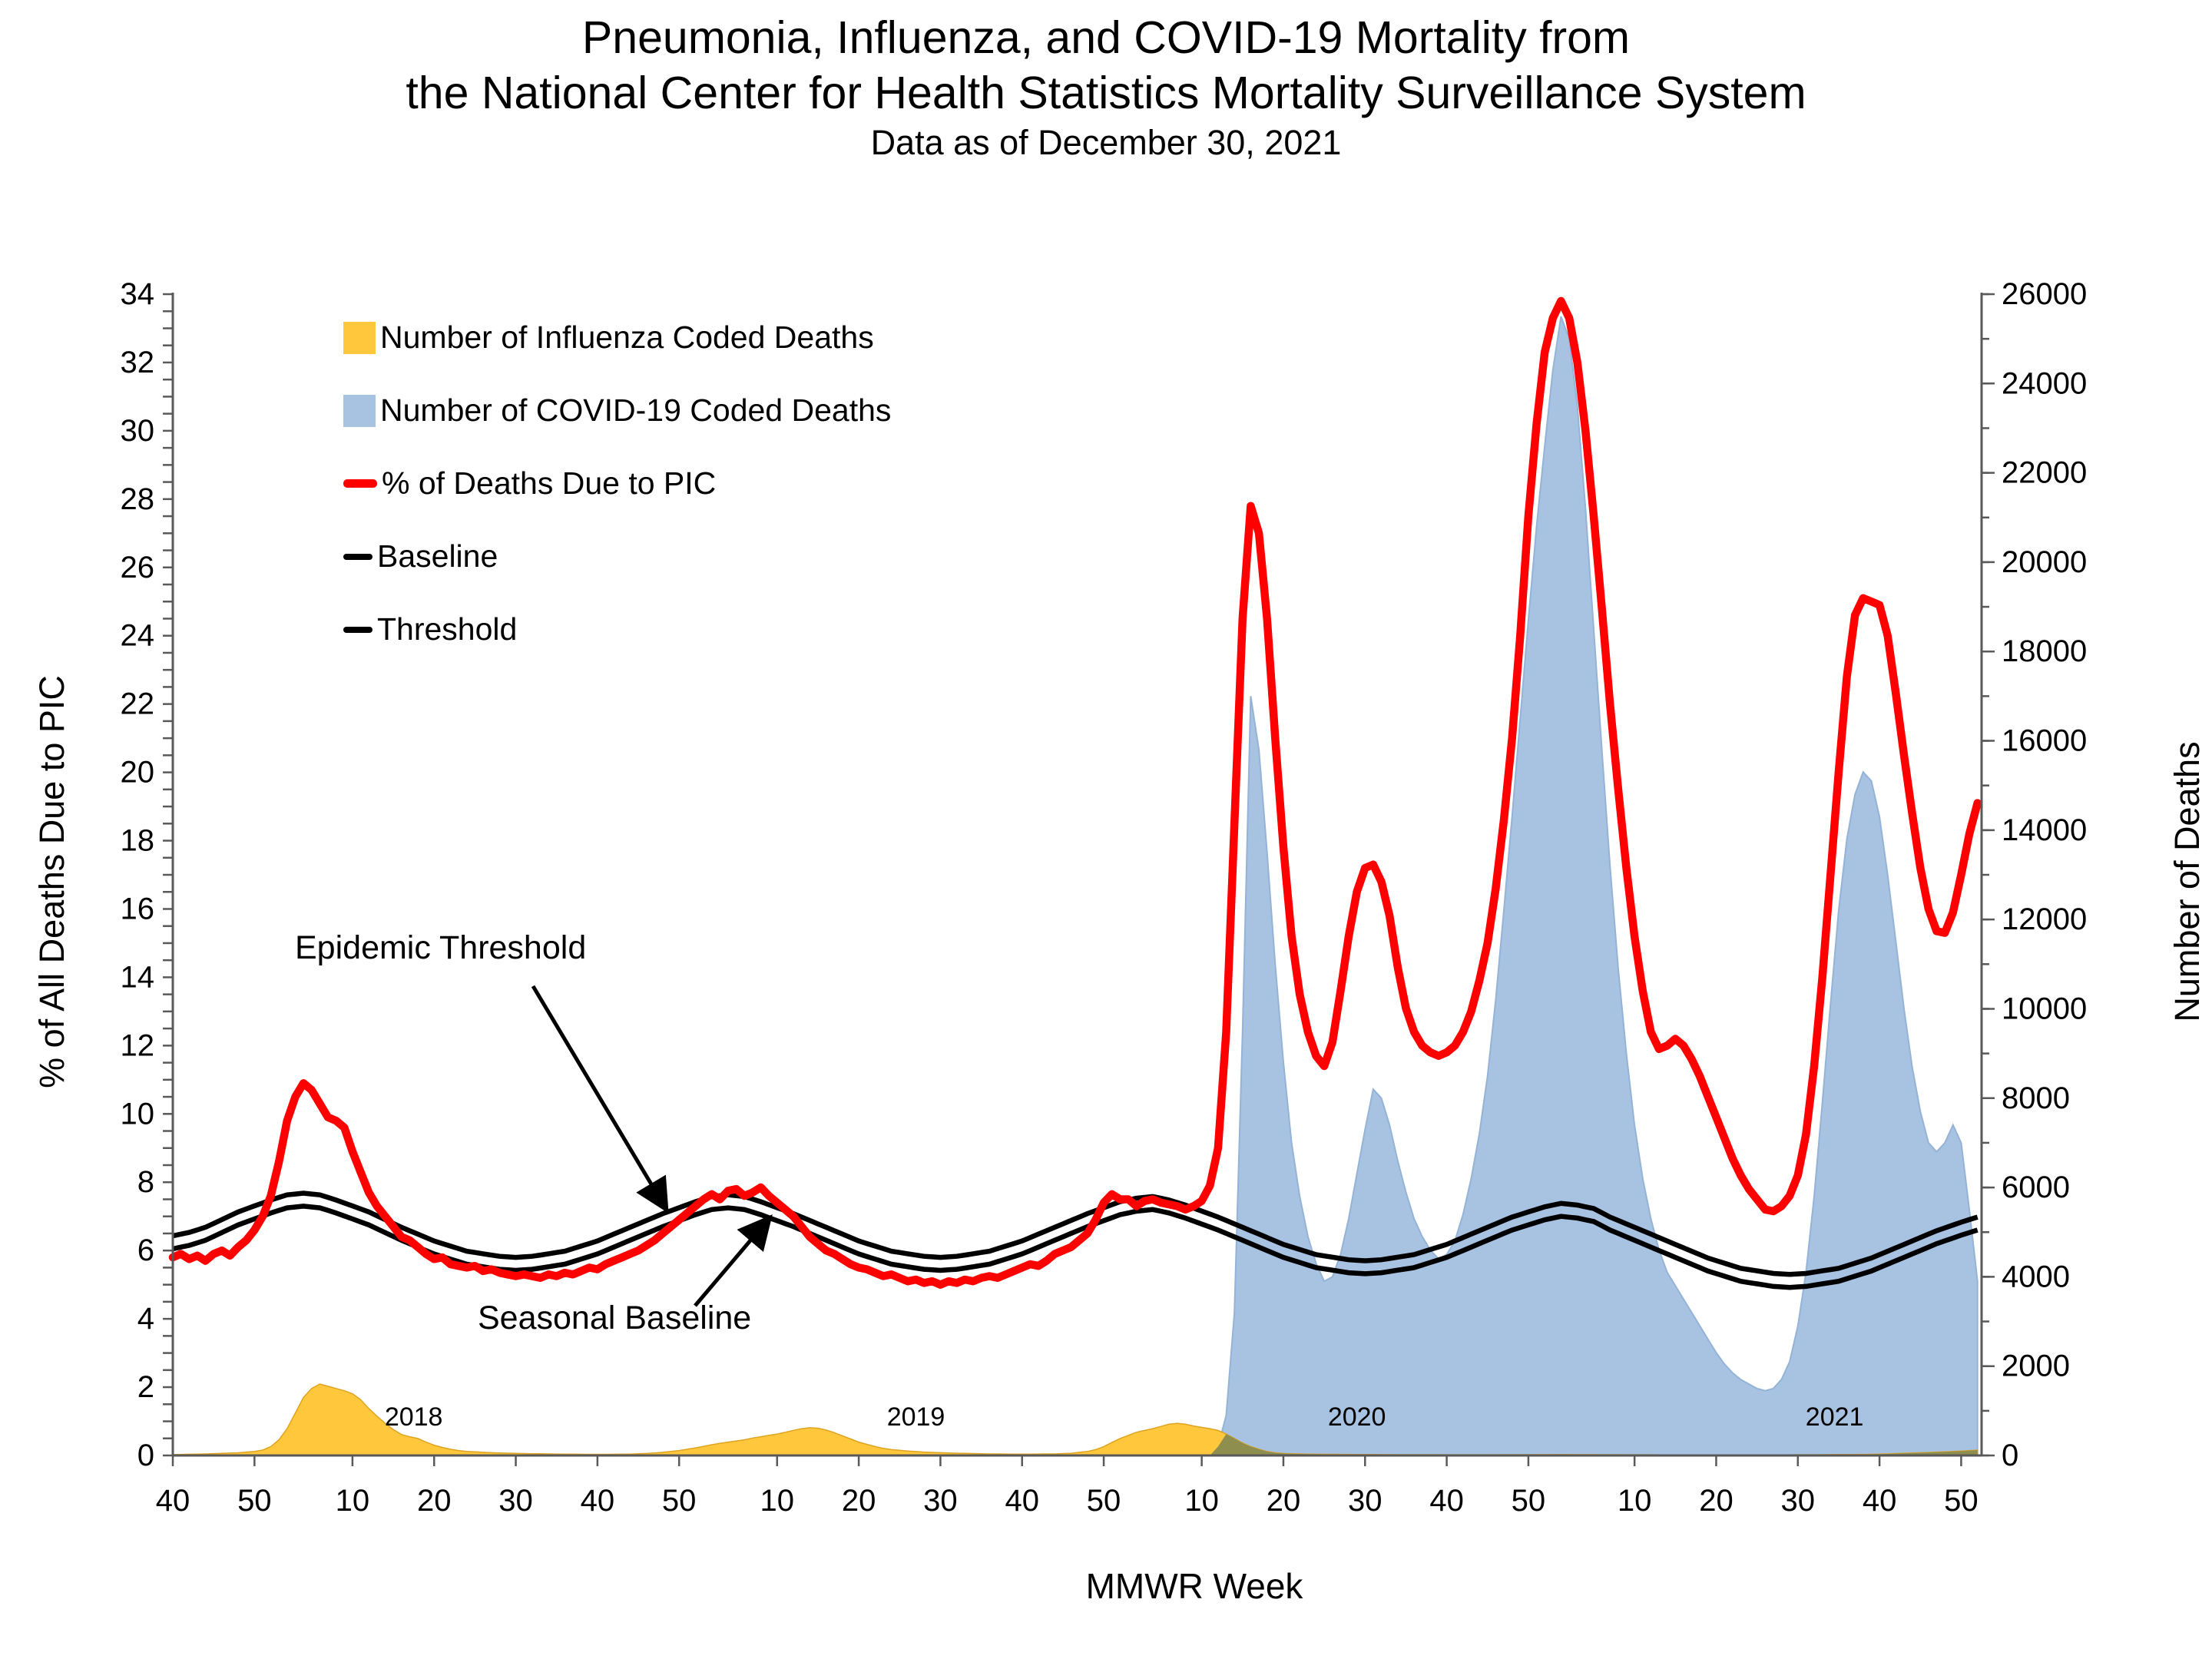 The width and height of the screenshot is (2212, 1659). Describe the element at coordinates (636, 410) in the screenshot. I see `legend-label-1: Number of COVID-19 Coded Deaths` at that location.